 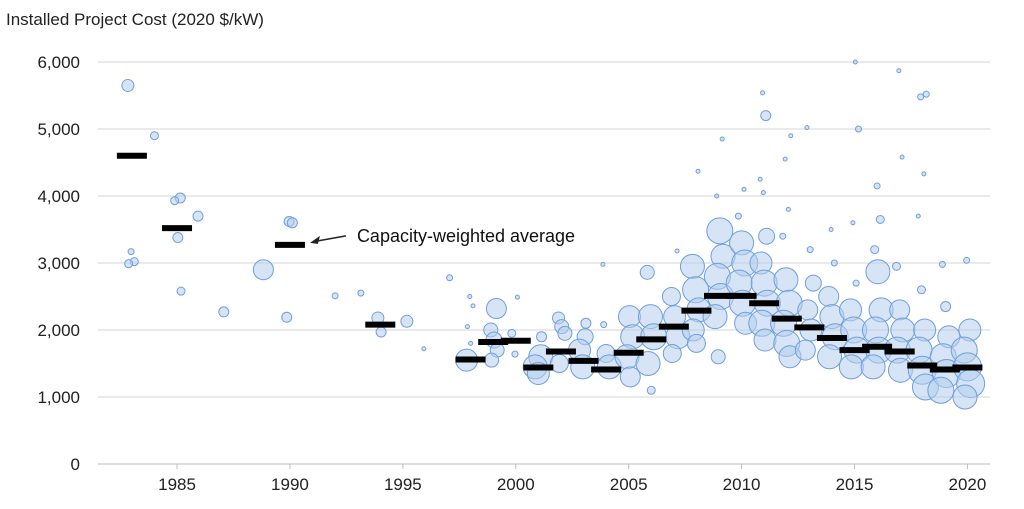 What do you see at coordinates (629, 484) in the screenshot?
I see `x-tick-label: 2005` at bounding box center [629, 484].